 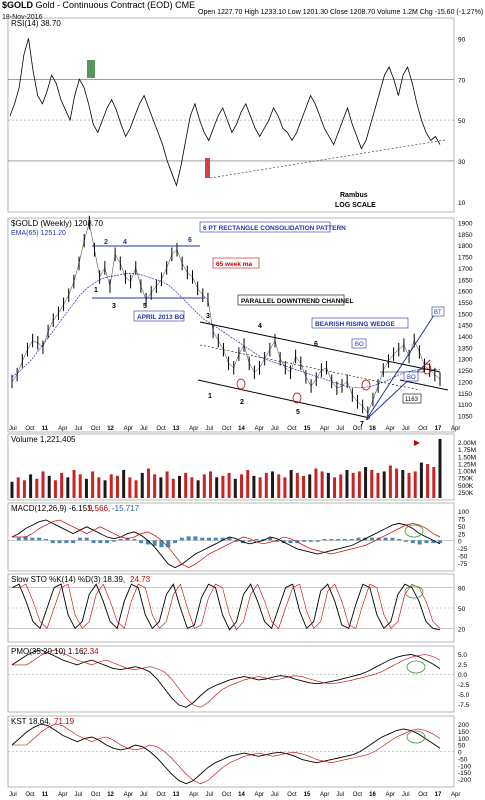 What do you see at coordinates (463, 549) in the screenshot?
I see `macd-tick: -25` at bounding box center [463, 549].